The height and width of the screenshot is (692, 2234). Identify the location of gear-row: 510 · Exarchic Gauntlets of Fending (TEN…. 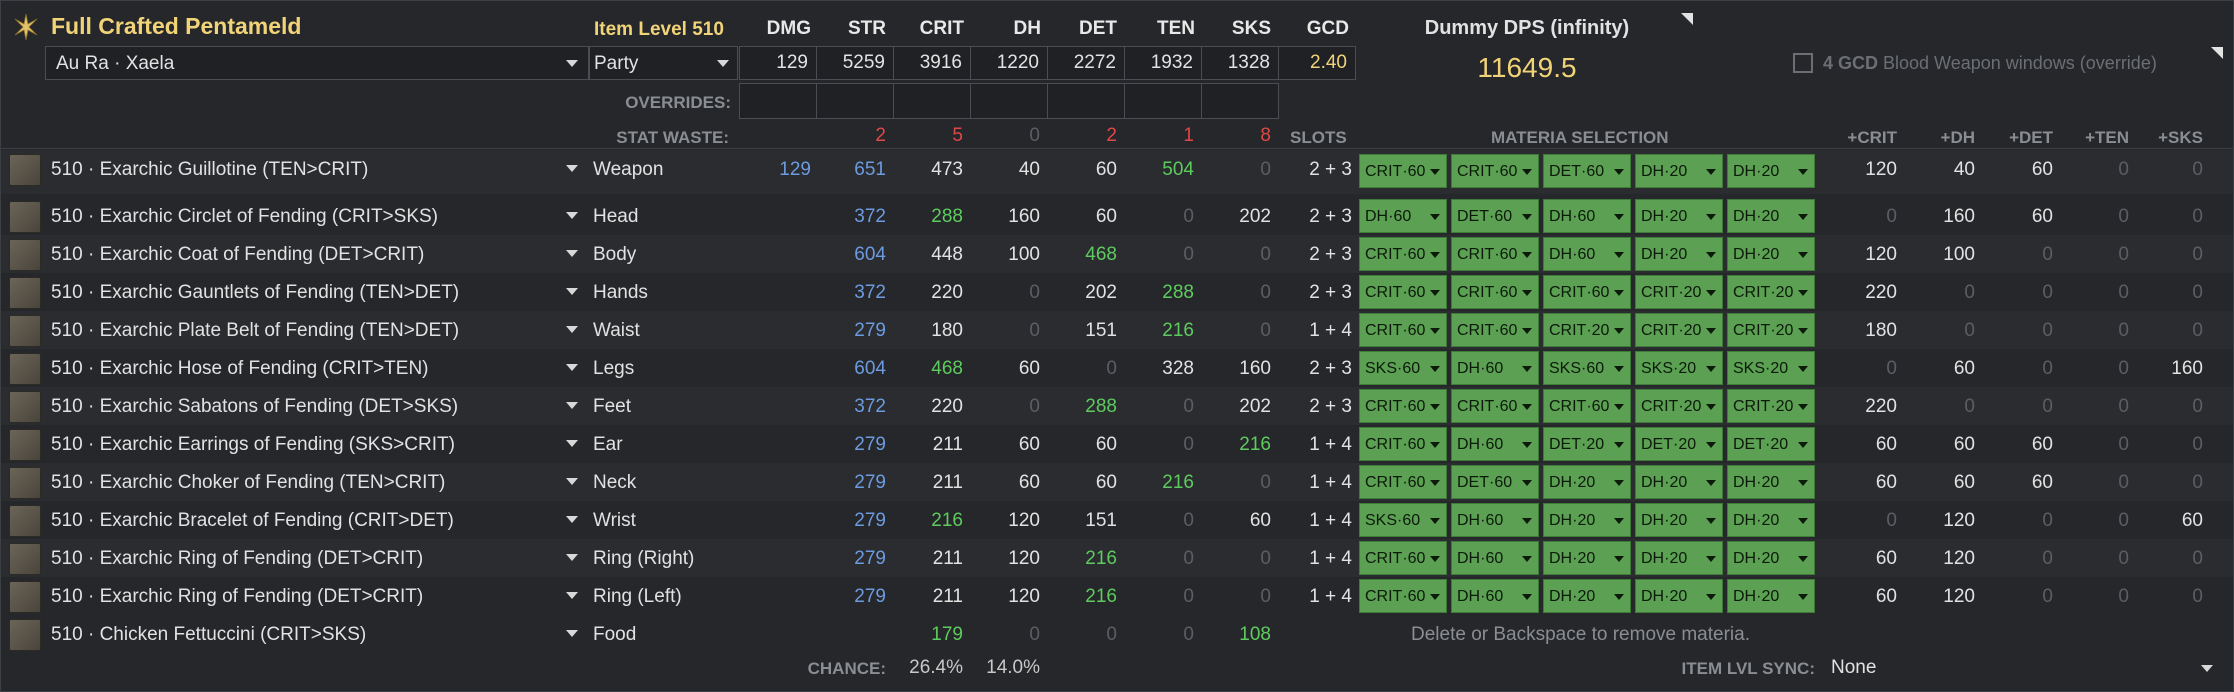
(1117, 292).